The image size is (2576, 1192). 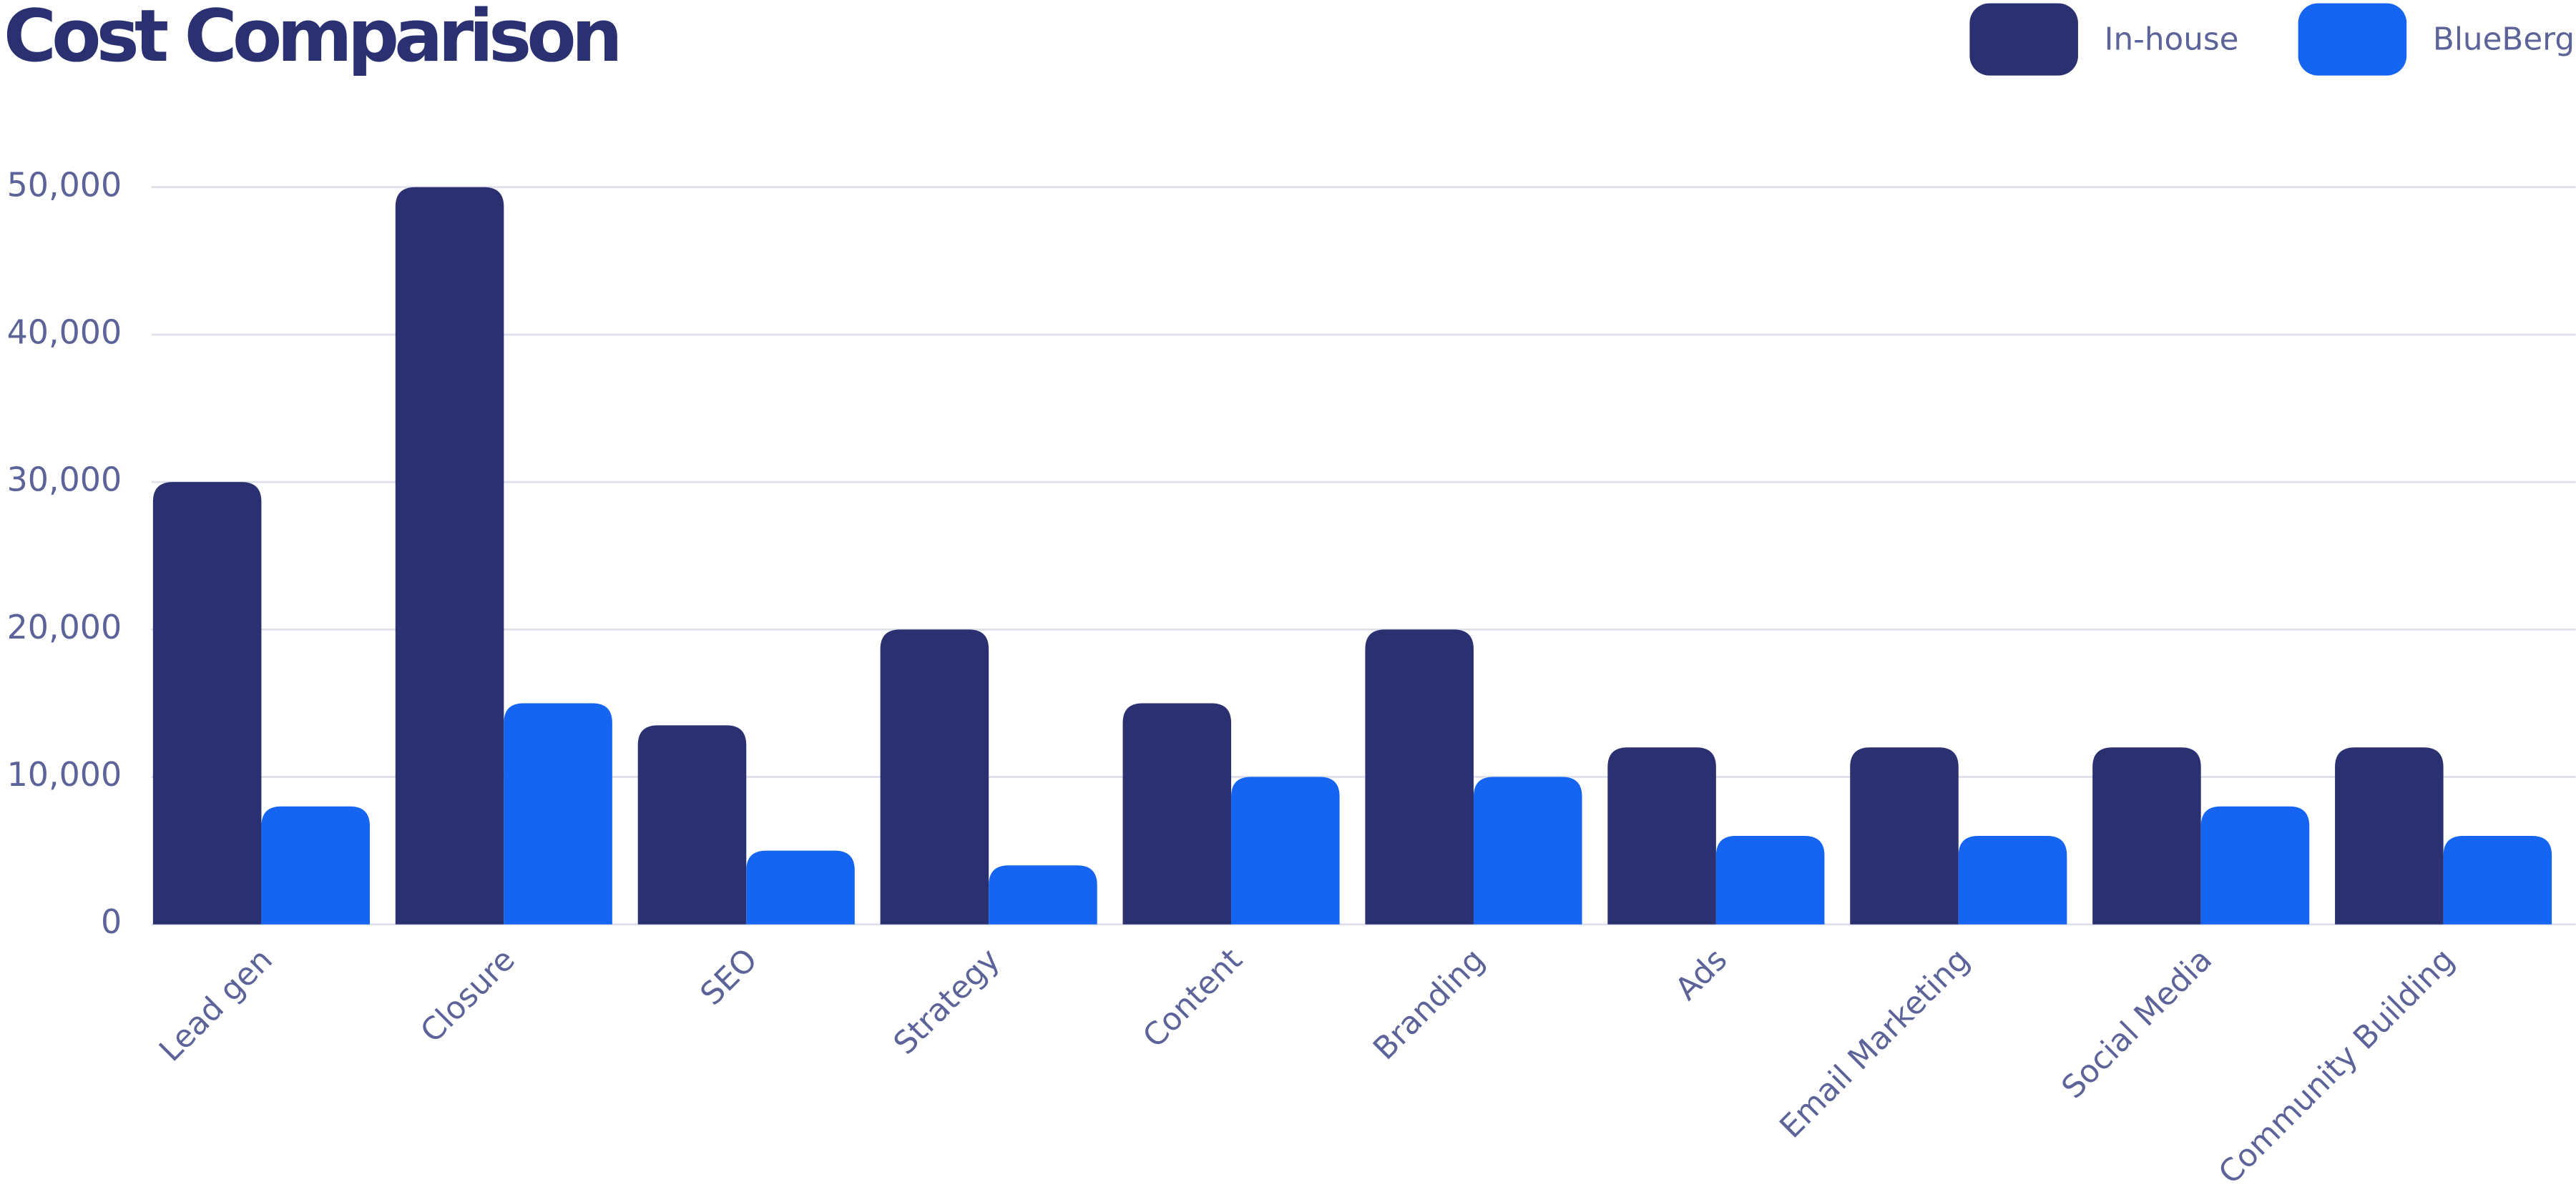 What do you see at coordinates (64, 774) in the screenshot?
I see `y-tick-label: 10,000` at bounding box center [64, 774].